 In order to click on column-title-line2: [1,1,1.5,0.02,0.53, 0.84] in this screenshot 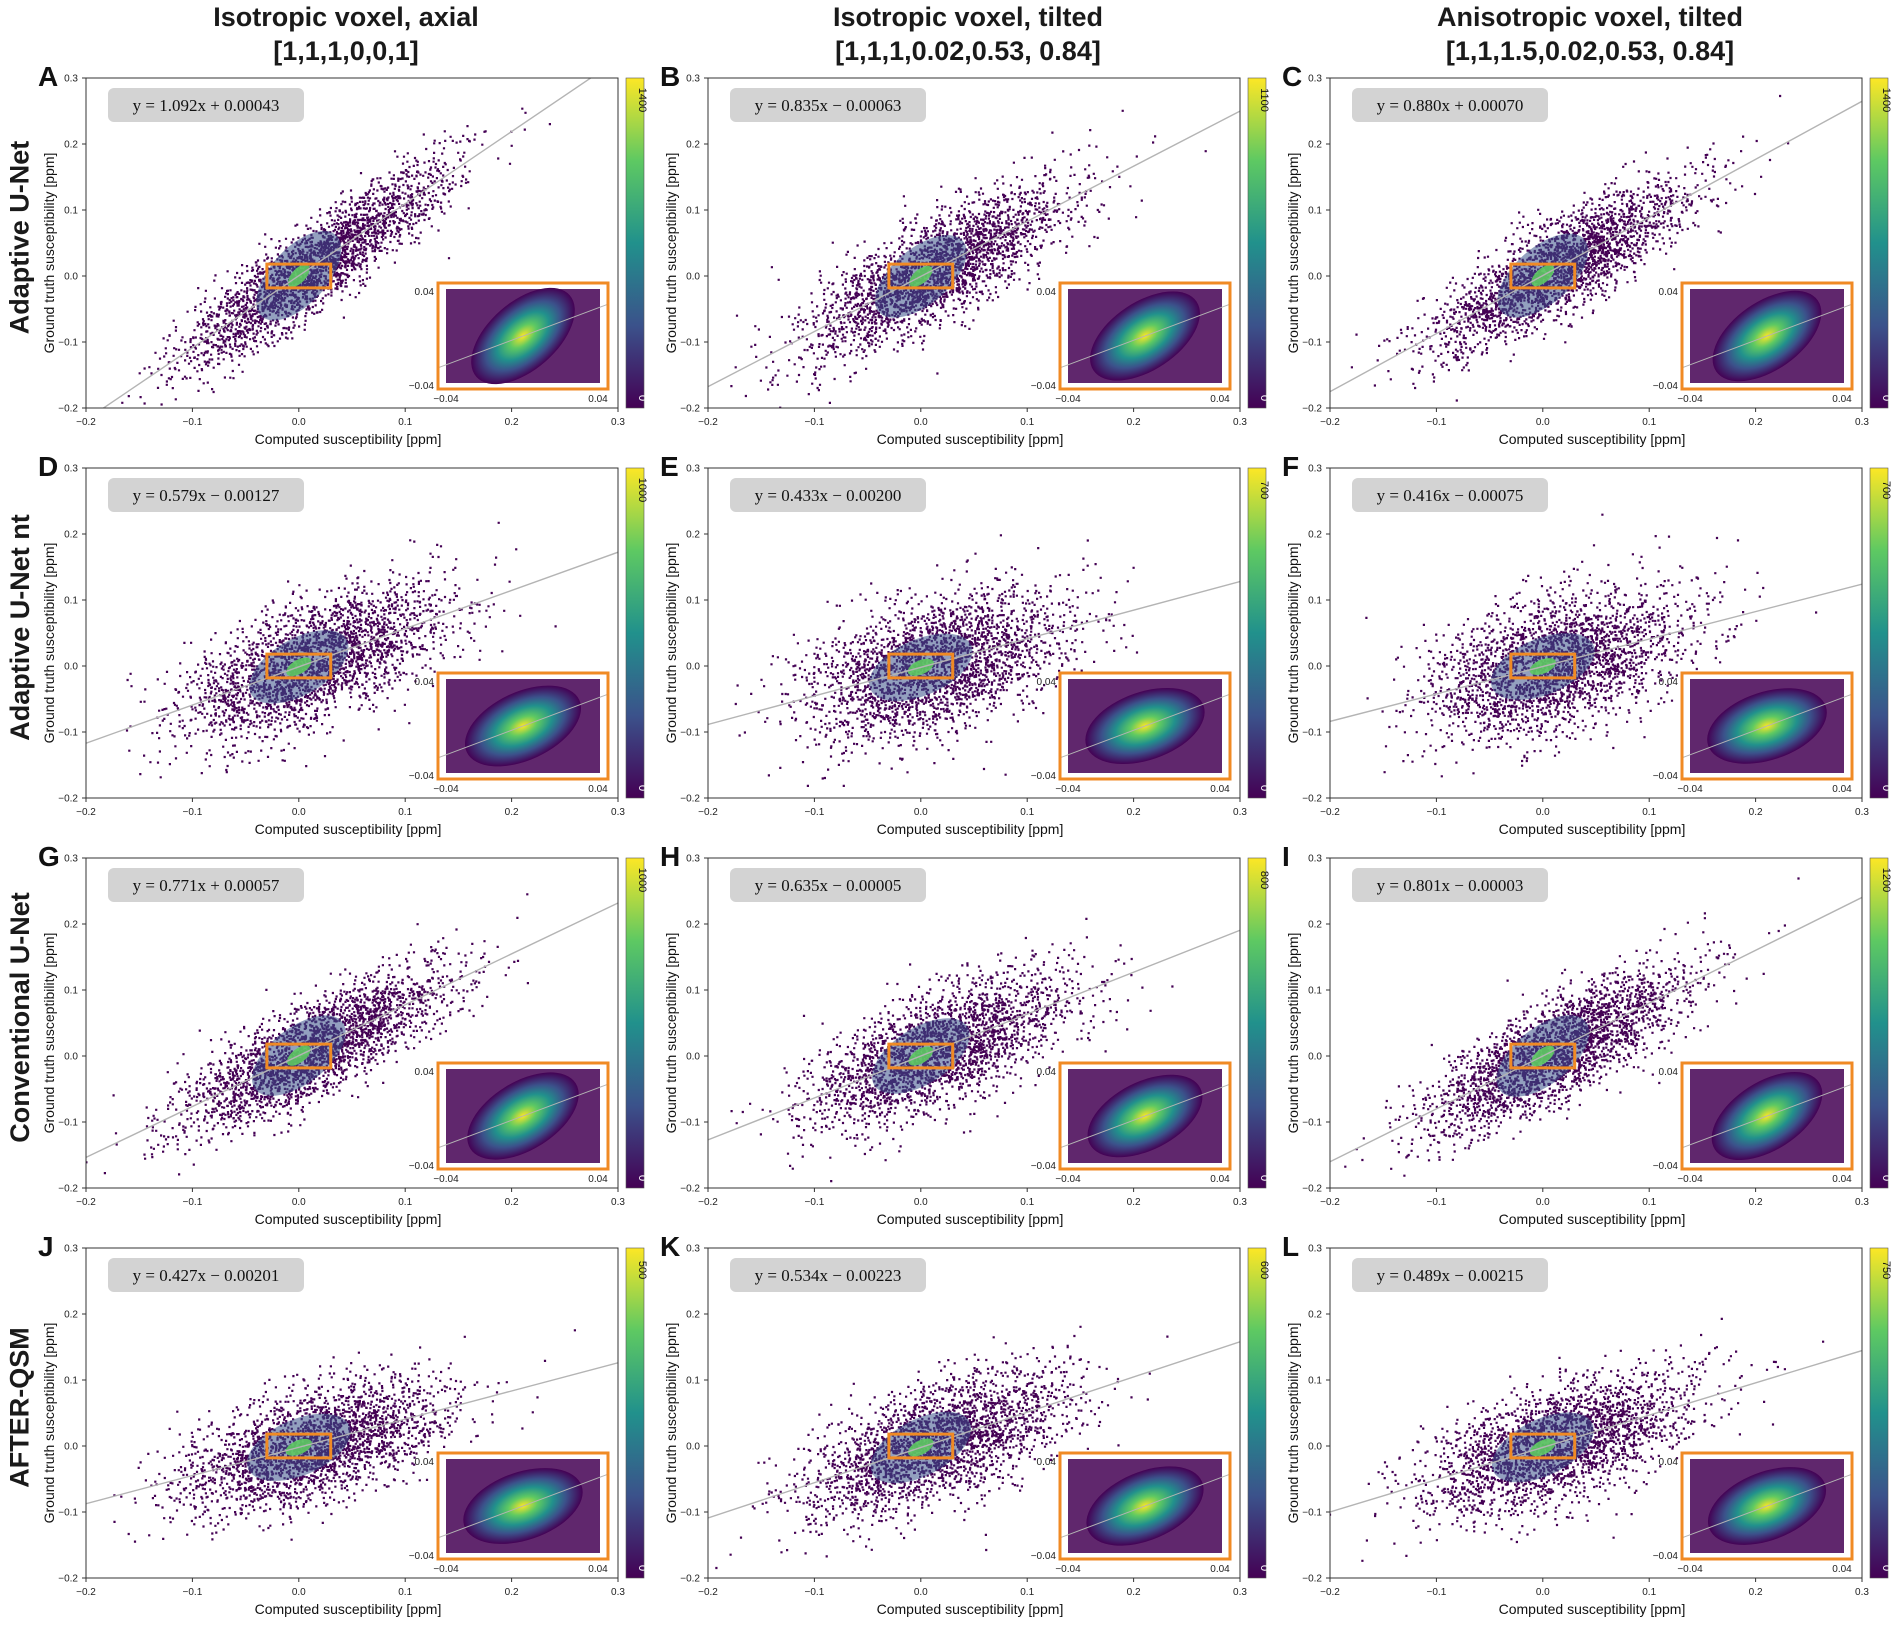, I will do `click(1590, 51)`.